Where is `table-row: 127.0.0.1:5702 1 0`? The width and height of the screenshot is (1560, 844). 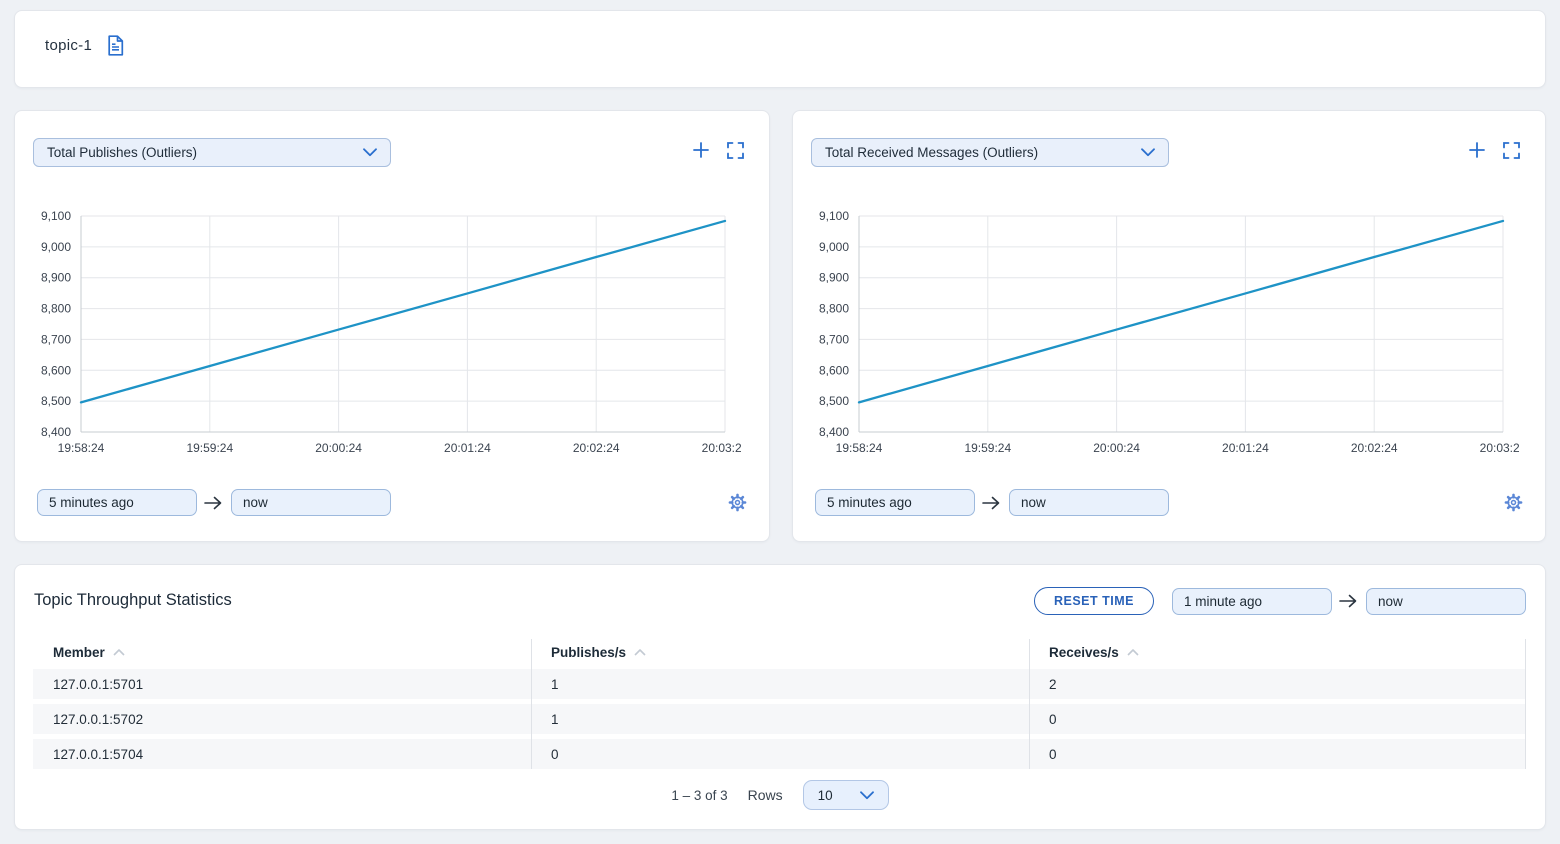
table-row: 127.0.0.1:5702 1 0 is located at coordinates (779, 719).